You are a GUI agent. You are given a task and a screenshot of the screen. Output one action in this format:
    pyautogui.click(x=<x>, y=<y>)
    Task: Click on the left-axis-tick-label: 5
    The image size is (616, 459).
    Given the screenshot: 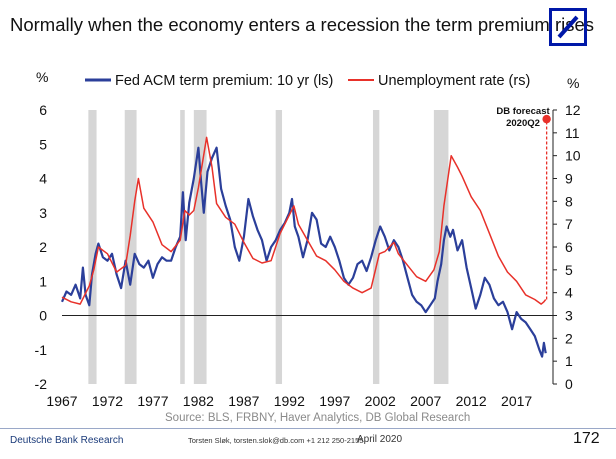 What is the action you would take?
    pyautogui.click(x=43, y=144)
    